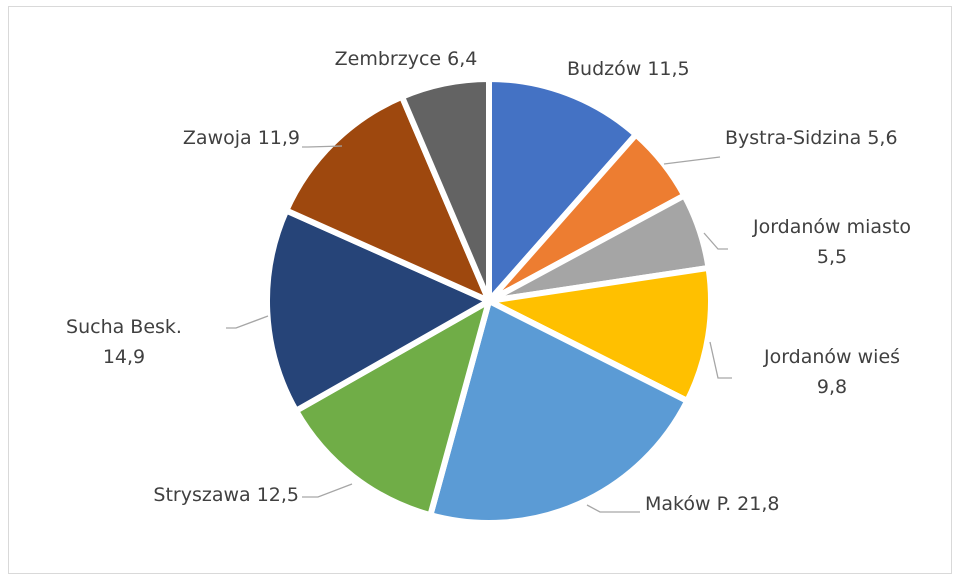 The height and width of the screenshot is (579, 958). What do you see at coordinates (562, 190) in the screenshot?
I see `pie-slice-budz-w` at bounding box center [562, 190].